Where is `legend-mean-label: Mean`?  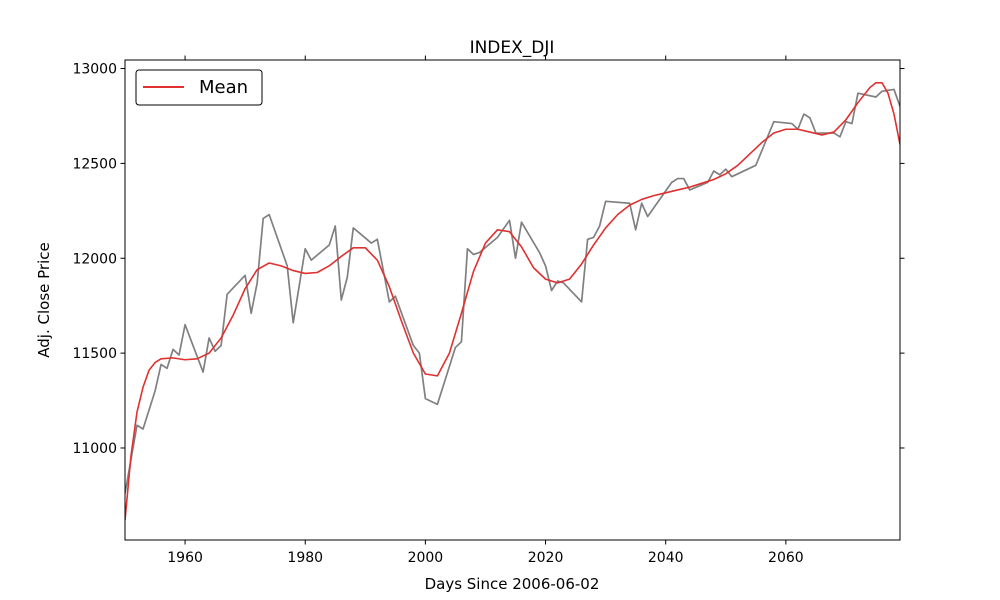 legend-mean-label: Mean is located at coordinates (223, 87).